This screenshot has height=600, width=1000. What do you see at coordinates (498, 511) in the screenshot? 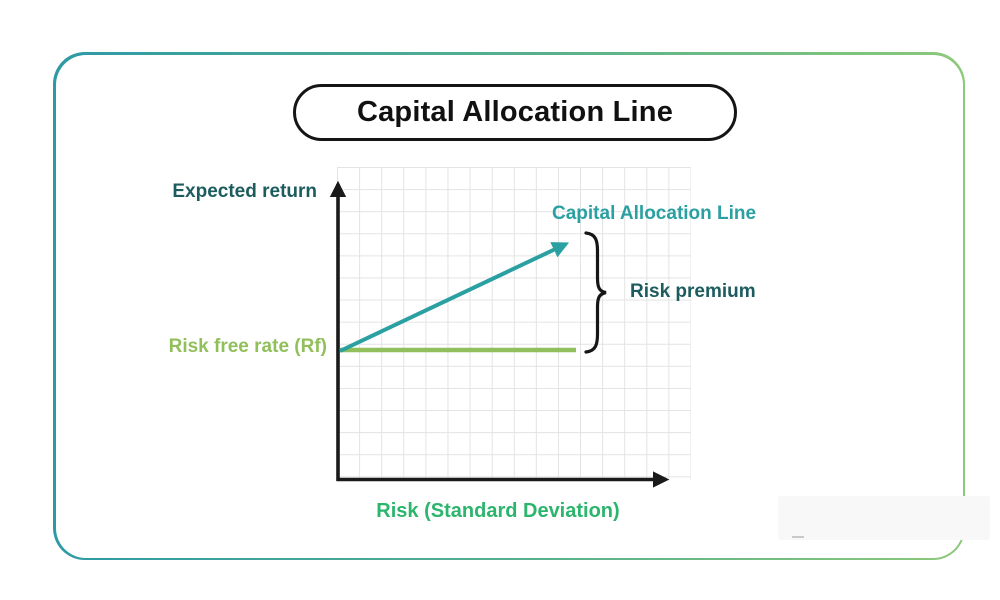
I see `x-axis-label: Risk (Standard Deviation)` at bounding box center [498, 511].